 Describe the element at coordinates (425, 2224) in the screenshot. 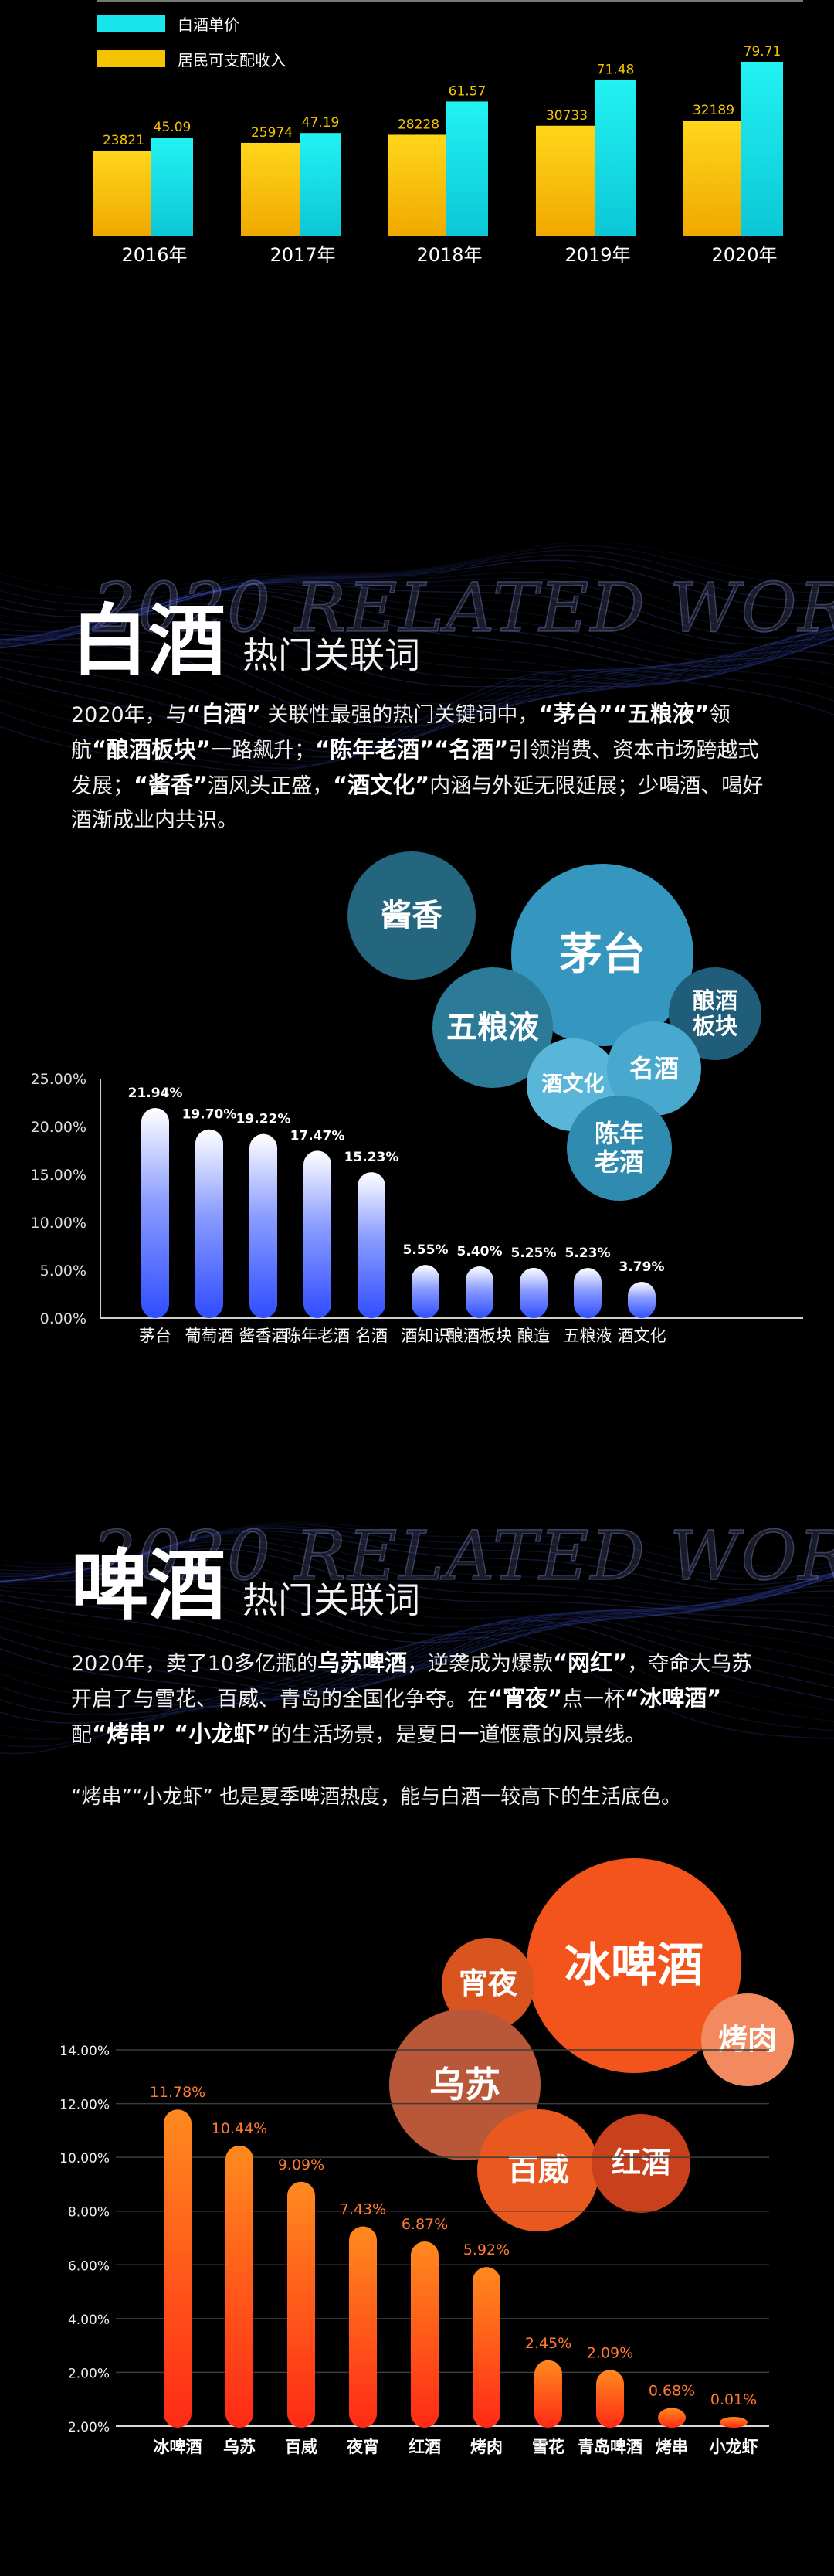

I see `value-label: 6.87%` at that location.